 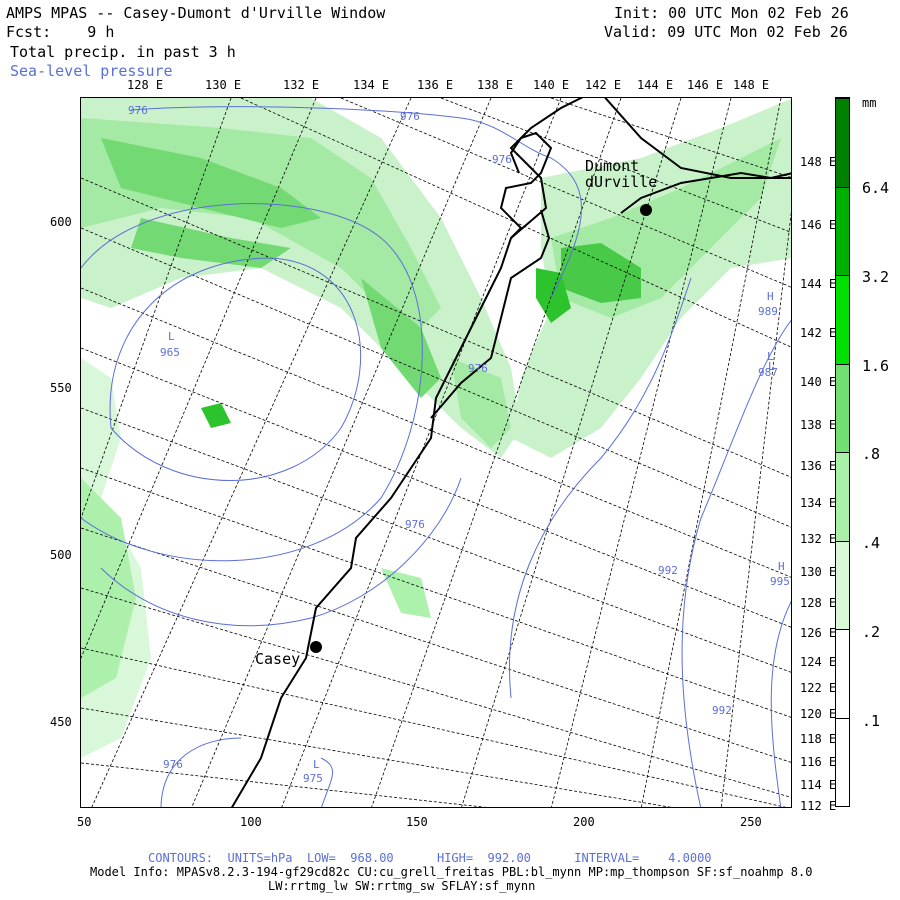 What do you see at coordinates (871, 454) in the screenshot?
I see `colorbar-label: .8` at bounding box center [871, 454].